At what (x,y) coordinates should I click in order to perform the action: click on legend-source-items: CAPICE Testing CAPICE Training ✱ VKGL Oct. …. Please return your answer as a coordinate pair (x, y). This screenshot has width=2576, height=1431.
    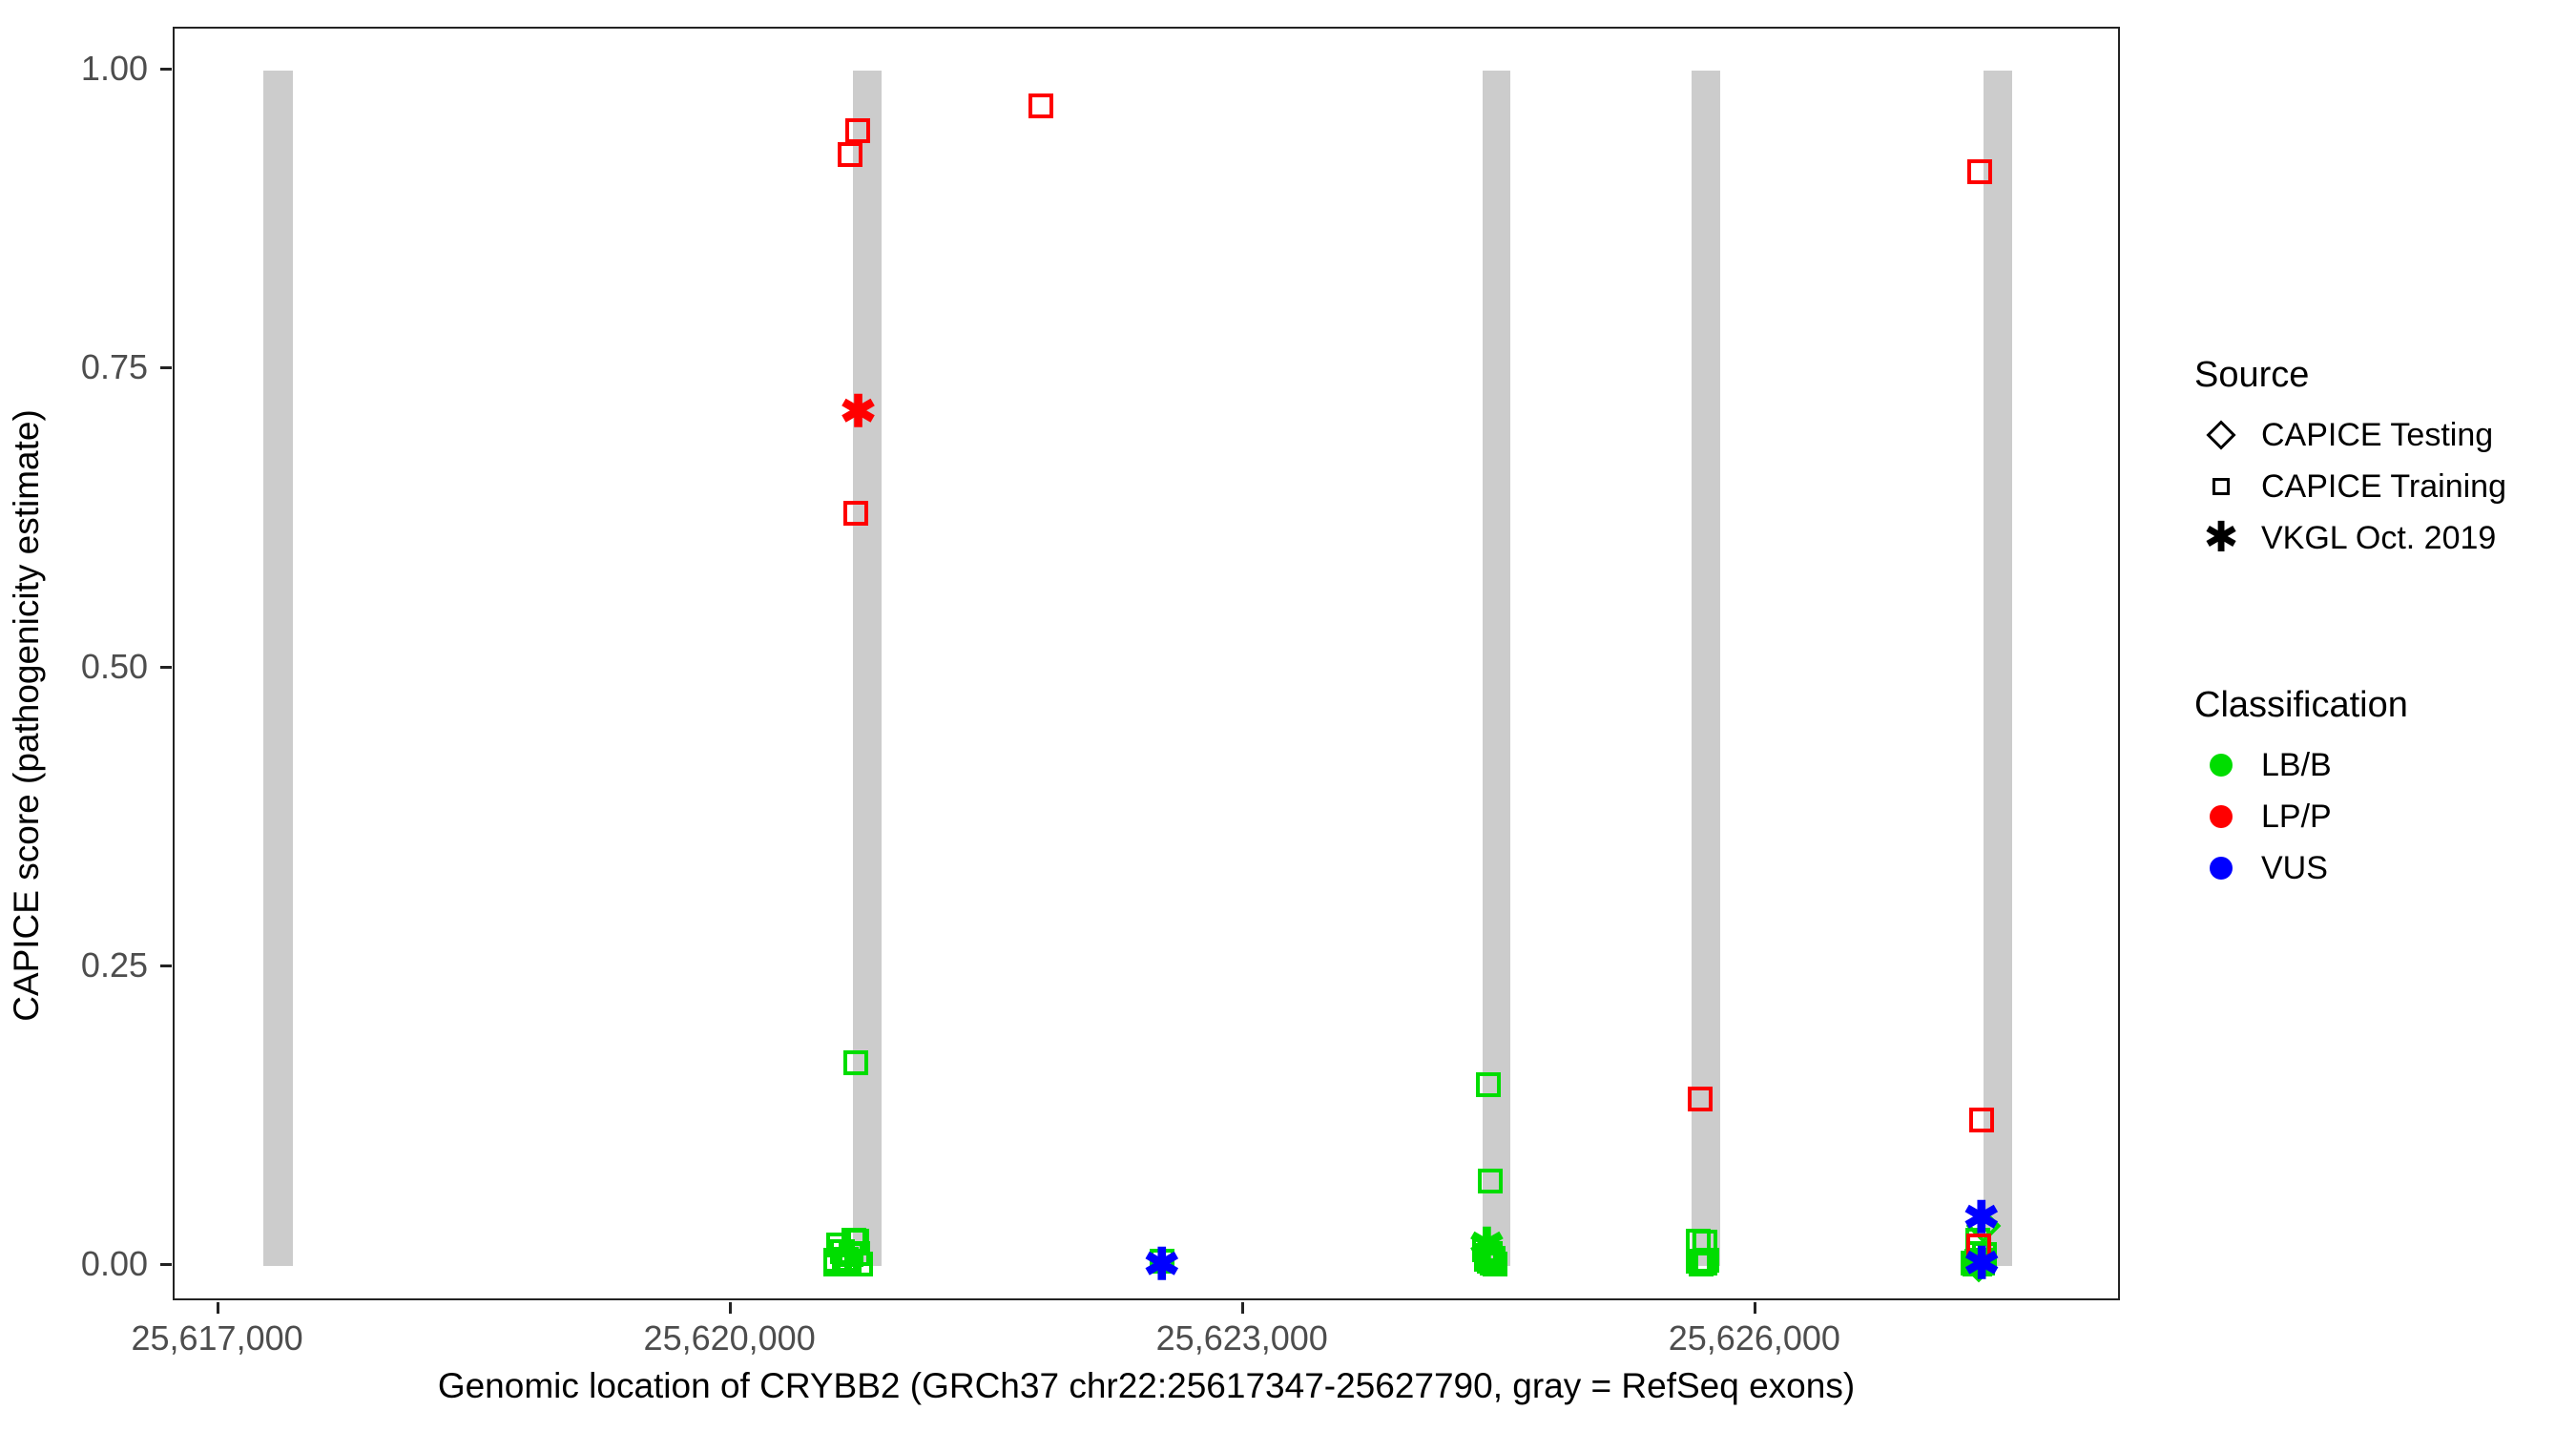
    Looking at the image, I should click on (2350, 486).